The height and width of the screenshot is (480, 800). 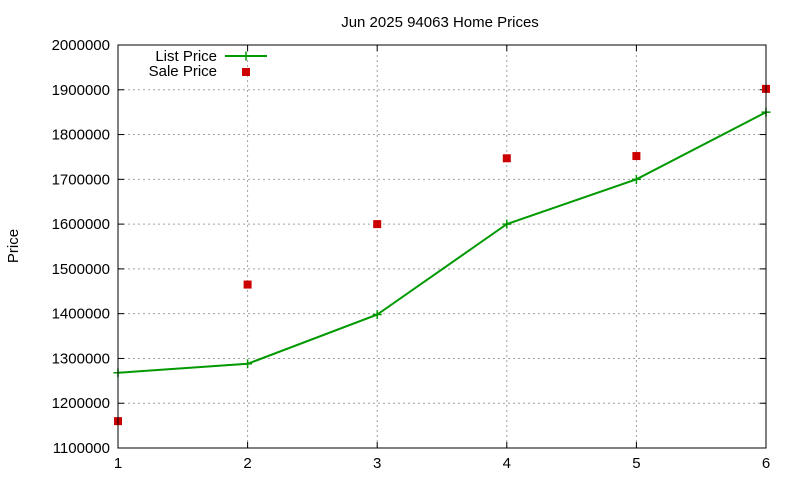 What do you see at coordinates (13, 246) in the screenshot?
I see `y-axis-label: Price` at bounding box center [13, 246].